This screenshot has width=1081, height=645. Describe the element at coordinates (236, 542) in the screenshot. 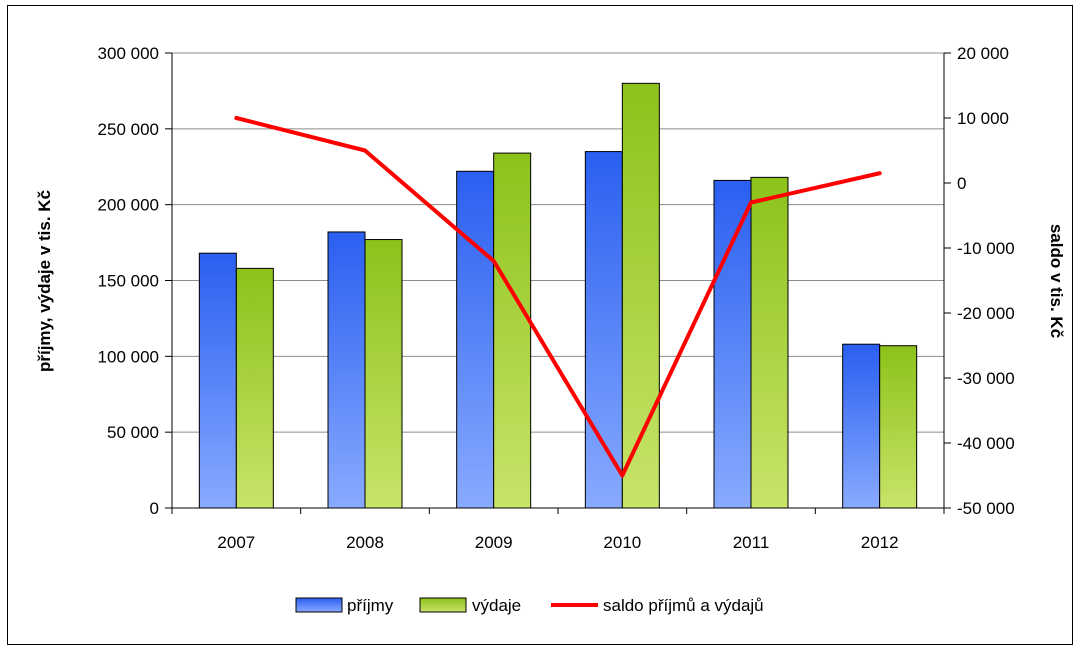

I see `x-tick-label: 2007` at that location.